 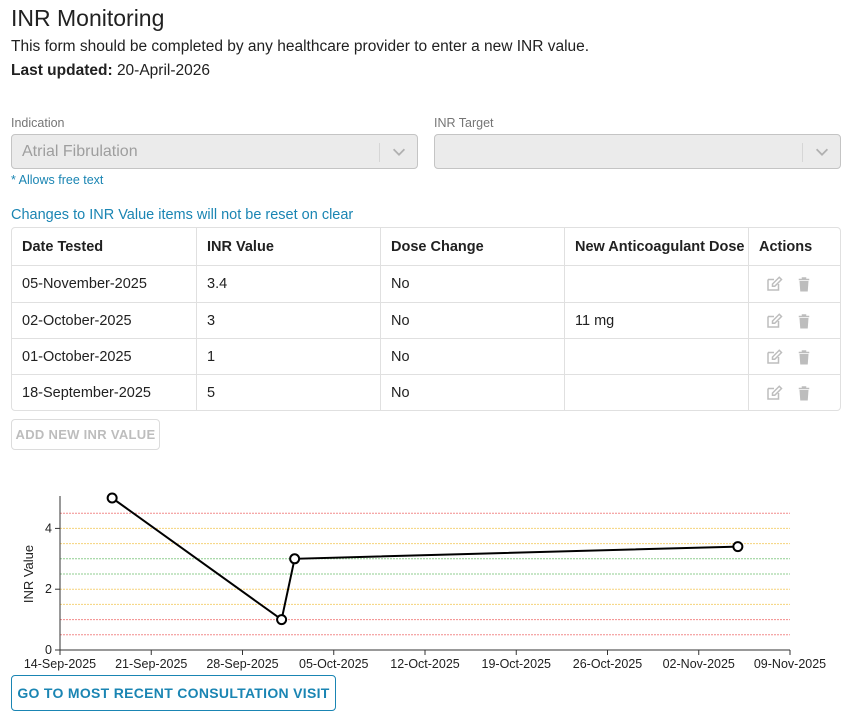 What do you see at coordinates (288, 246) in the screenshot?
I see `header-inr-value: INR Value` at bounding box center [288, 246].